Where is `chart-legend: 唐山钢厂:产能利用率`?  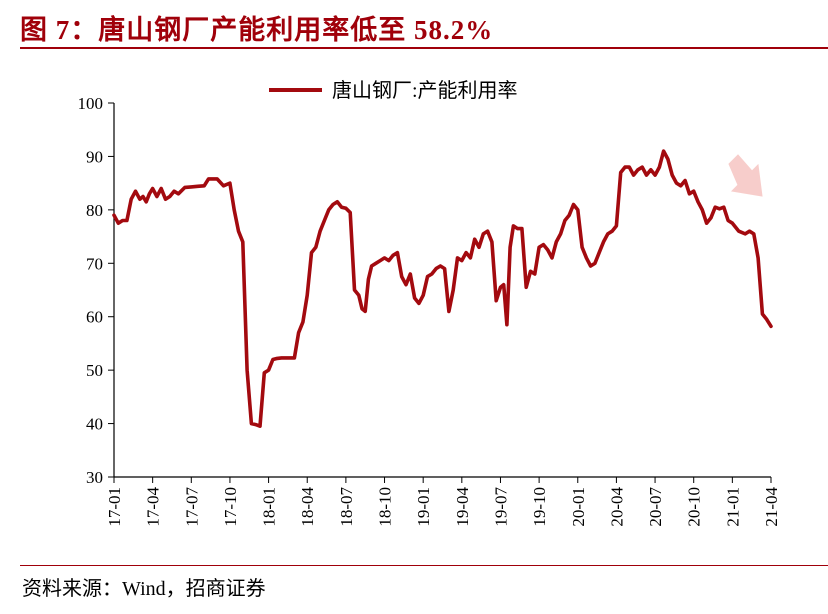 chart-legend: 唐山钢厂:产能利用率 is located at coordinates (393, 90).